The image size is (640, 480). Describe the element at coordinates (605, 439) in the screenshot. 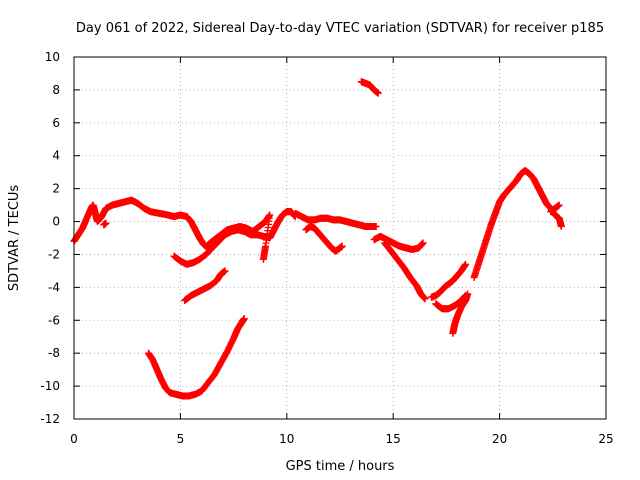

I see `x-tick-label: 25` at that location.